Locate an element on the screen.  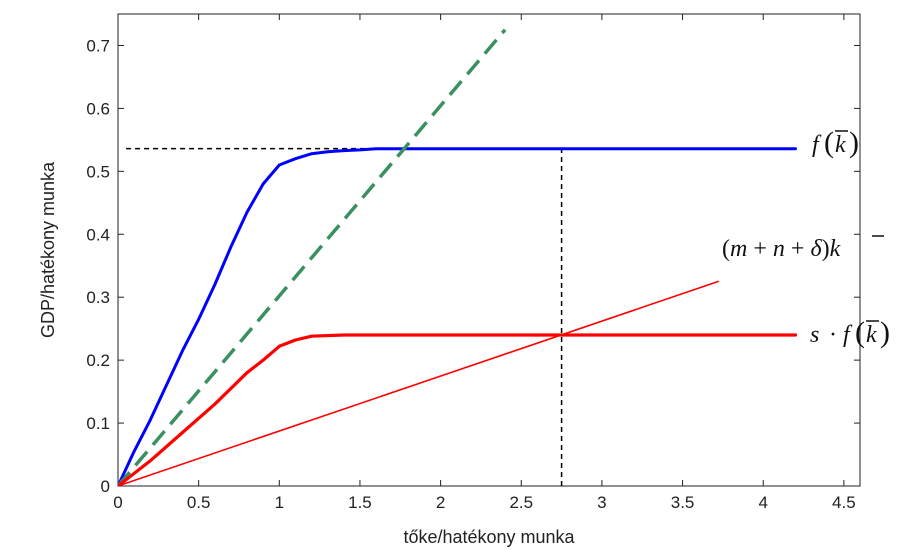
x-tick-label: 4 is located at coordinates (762, 502).